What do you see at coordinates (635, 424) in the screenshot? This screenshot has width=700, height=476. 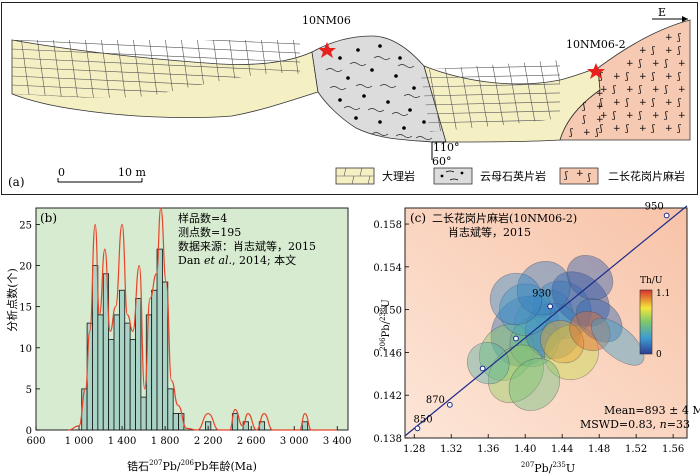 I see `mswd: MSWD=0.83, n=33` at bounding box center [635, 424].